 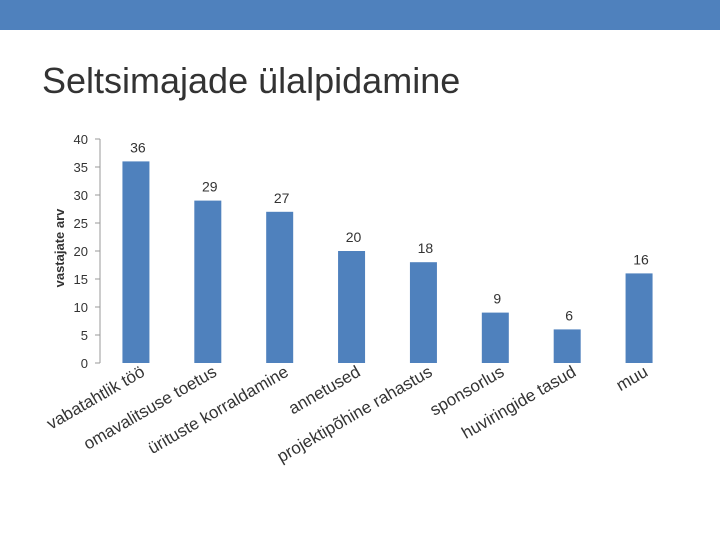 I want to click on data-label: 16, so click(x=641, y=259).